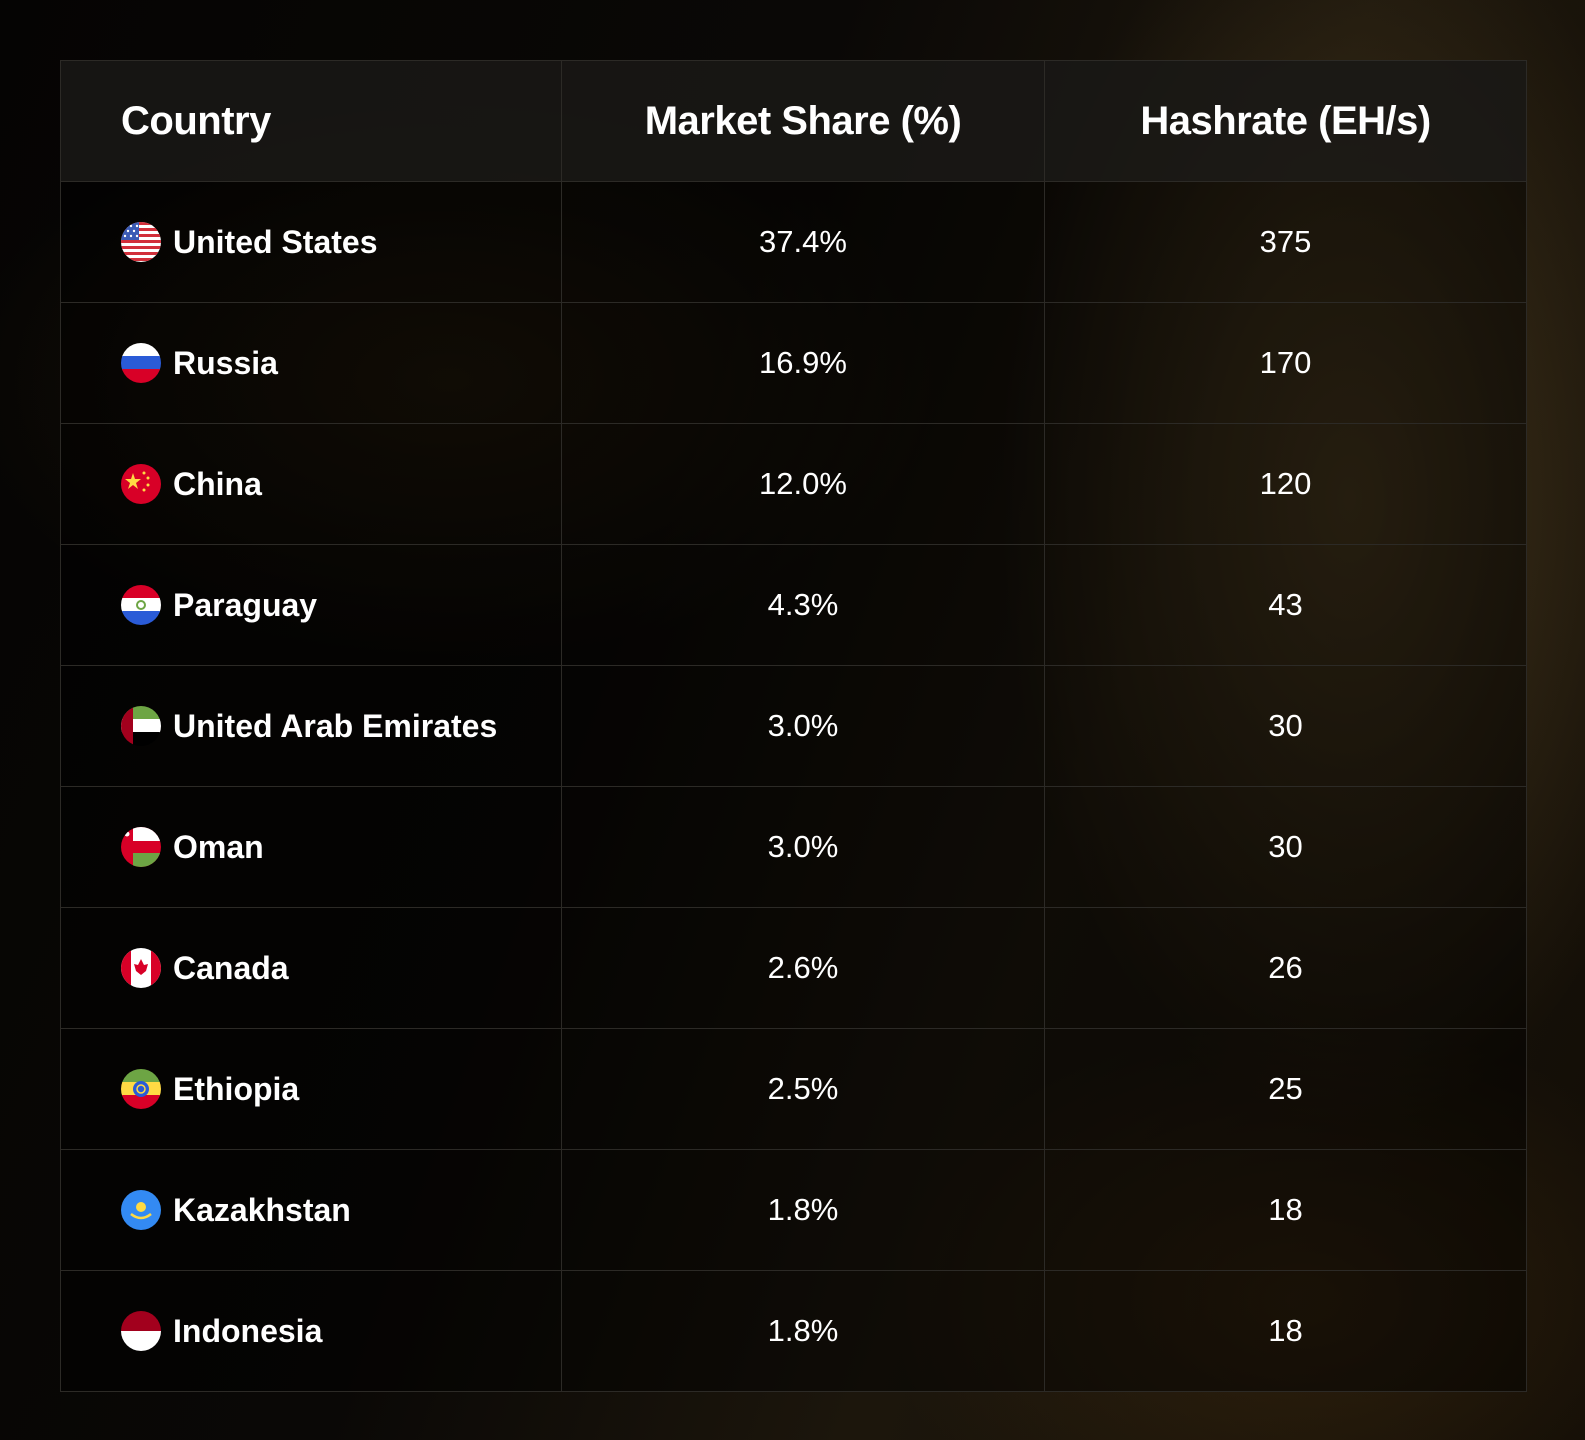 This screenshot has height=1440, width=1585. What do you see at coordinates (141, 968) in the screenshot?
I see `canada-flag-icon` at bounding box center [141, 968].